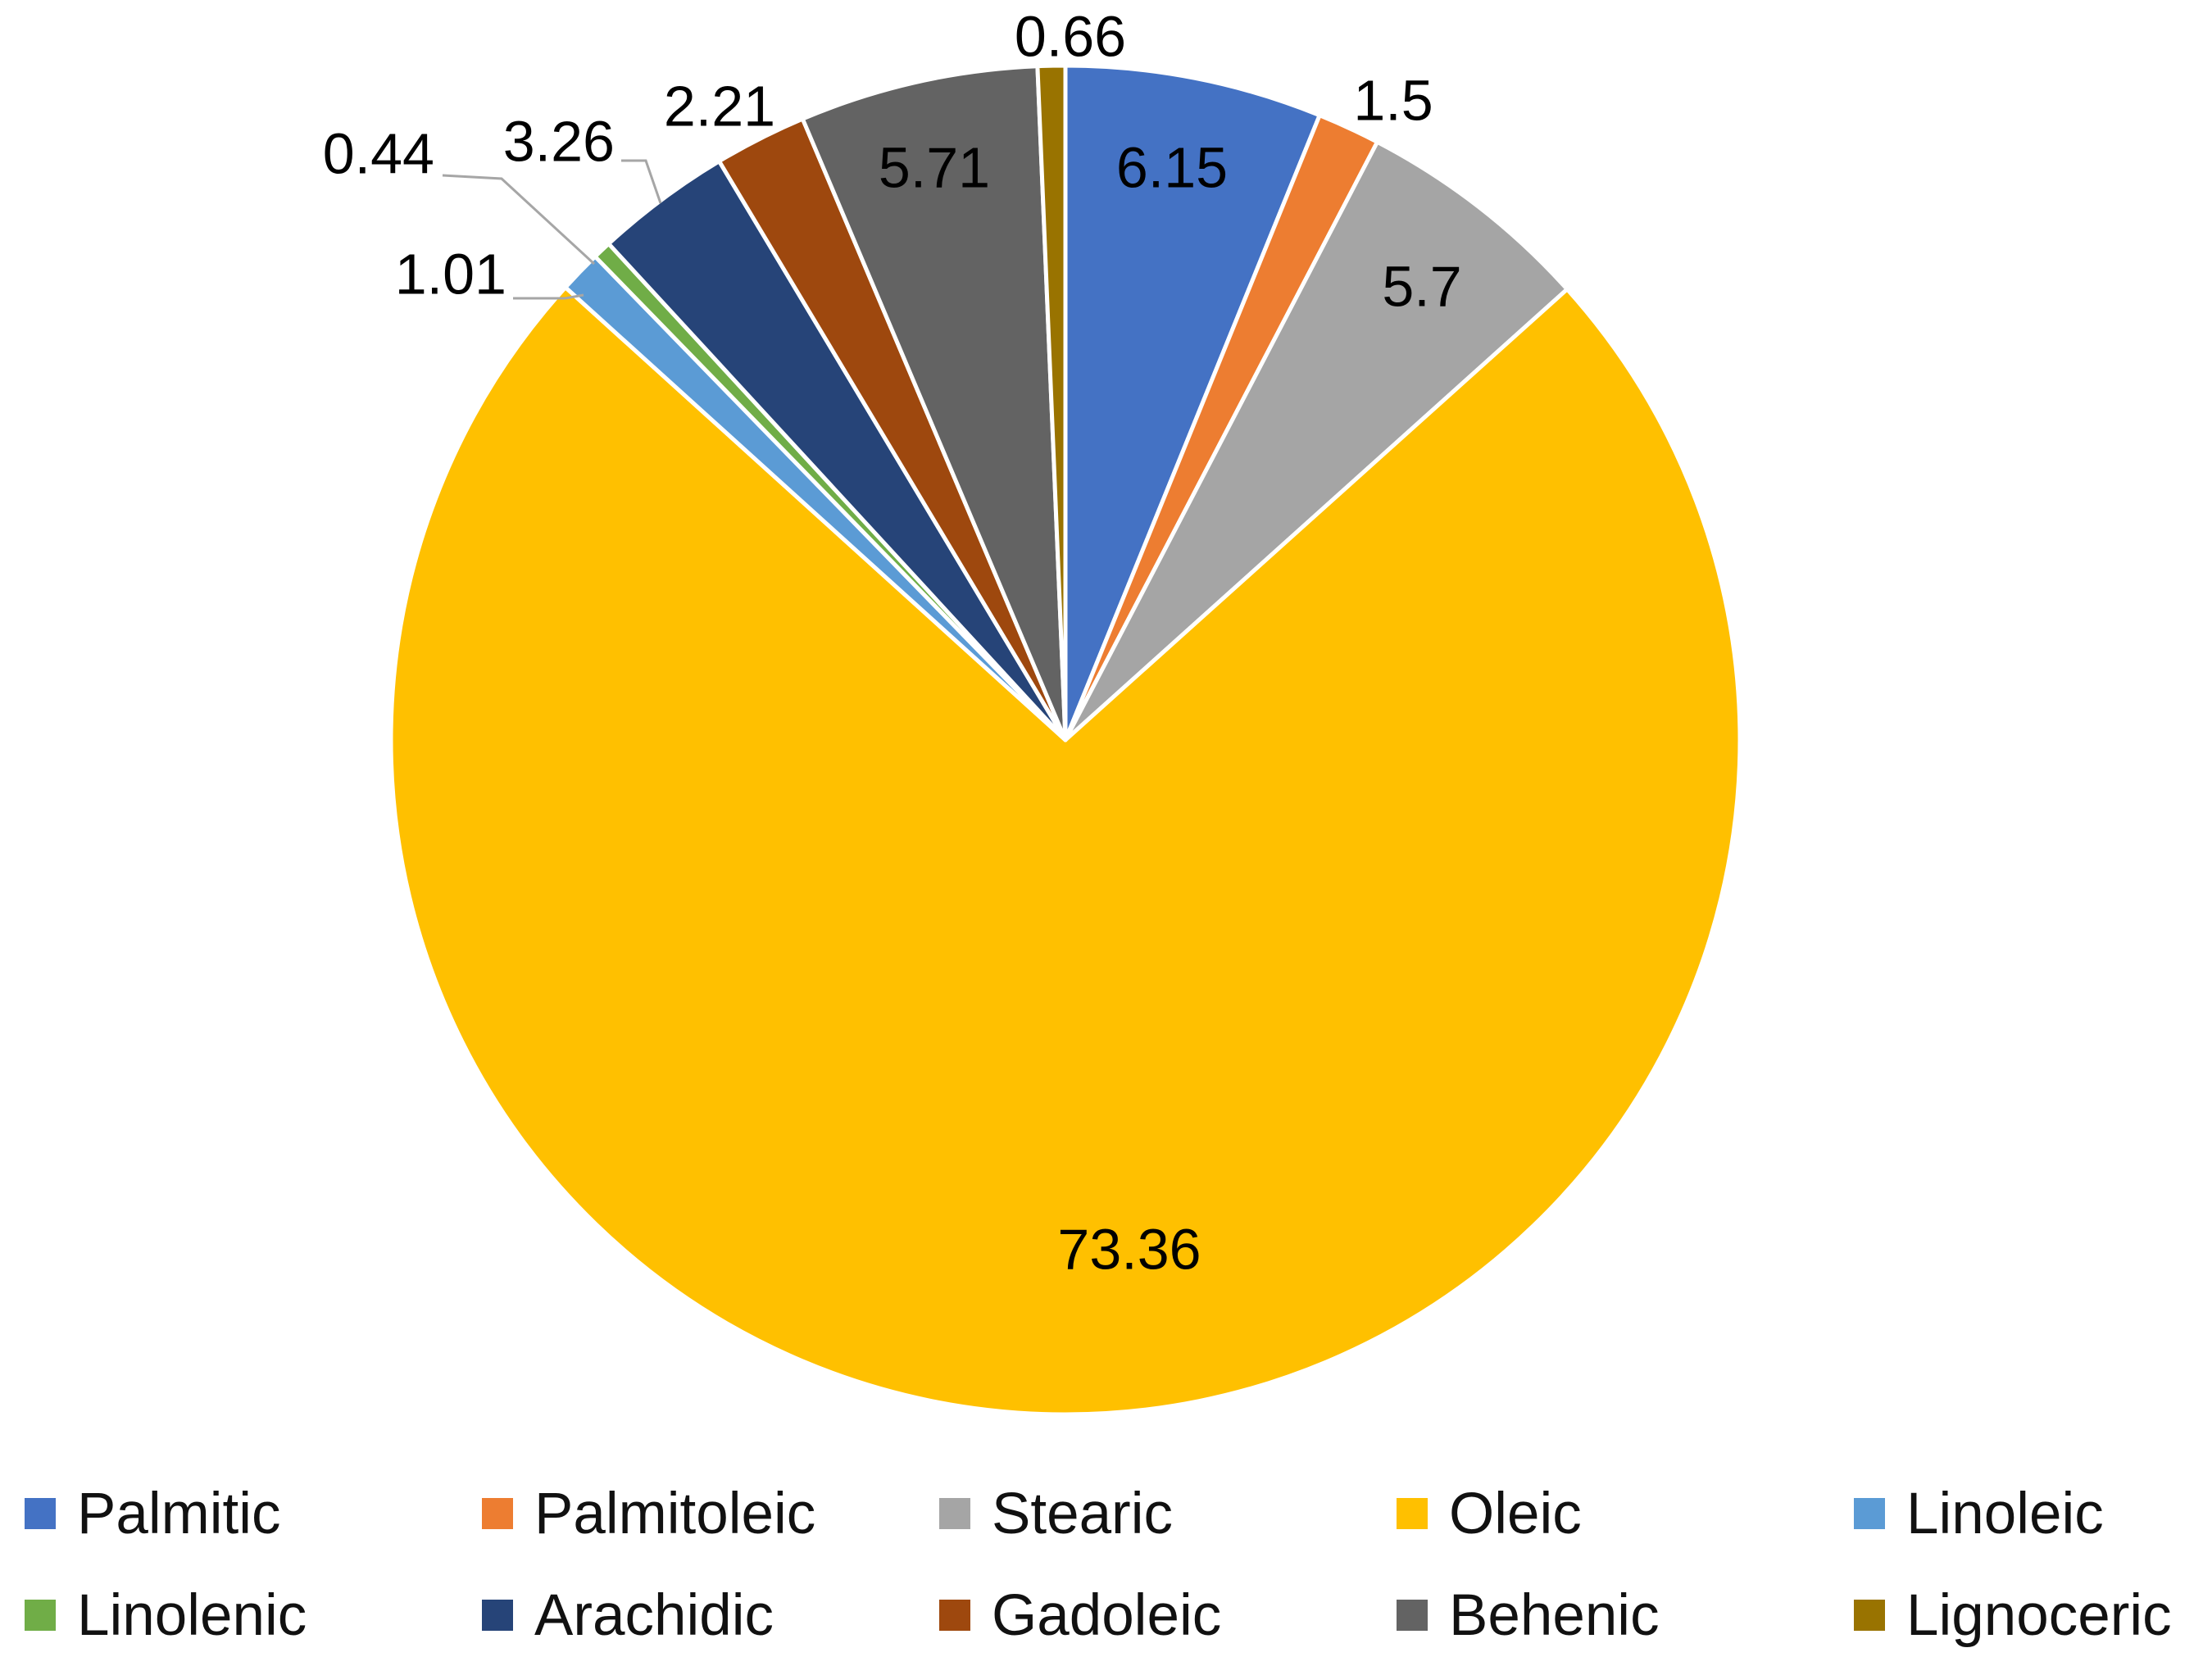 The width and height of the screenshot is (2212, 1666). I want to click on data-label-linolenic: 0.44, so click(379, 153).